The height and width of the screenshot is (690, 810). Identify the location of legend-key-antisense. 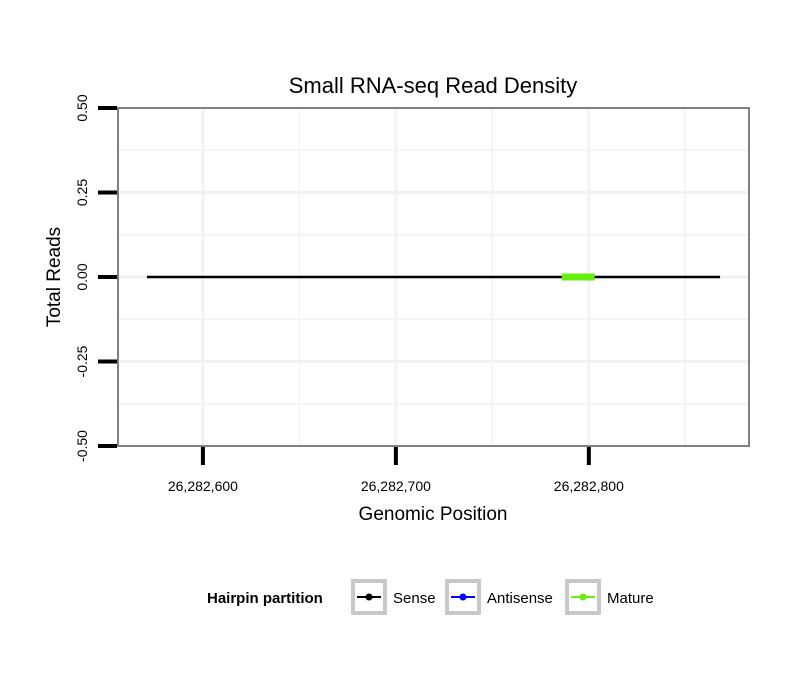
(463, 597).